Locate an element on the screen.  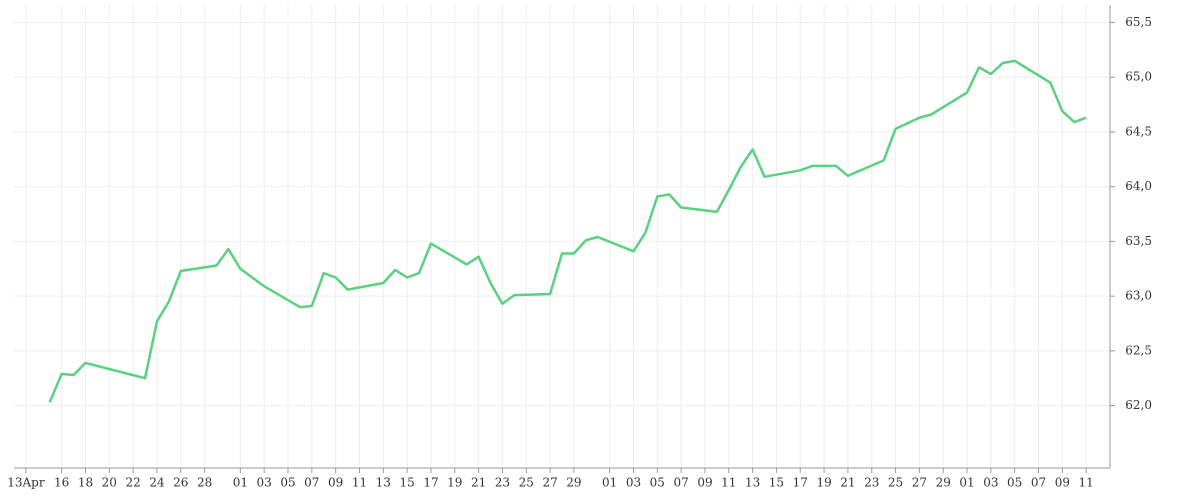
y-tick-label: 65,5 is located at coordinates (1138, 22).